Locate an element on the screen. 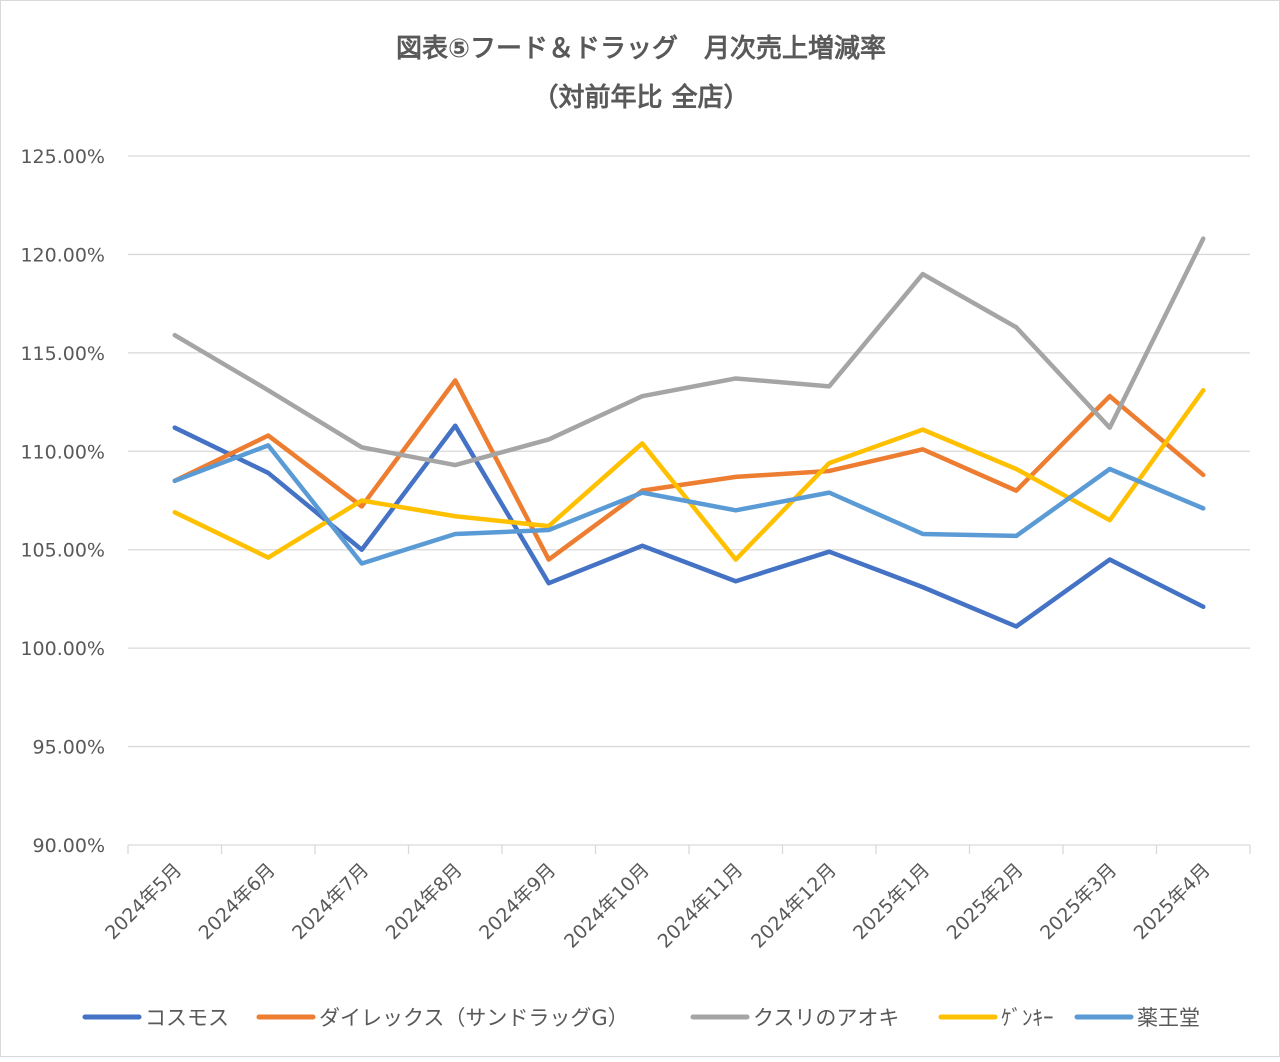 This screenshot has height=1062, width=1280. y-tick-label: 110.00% is located at coordinates (62, 452).